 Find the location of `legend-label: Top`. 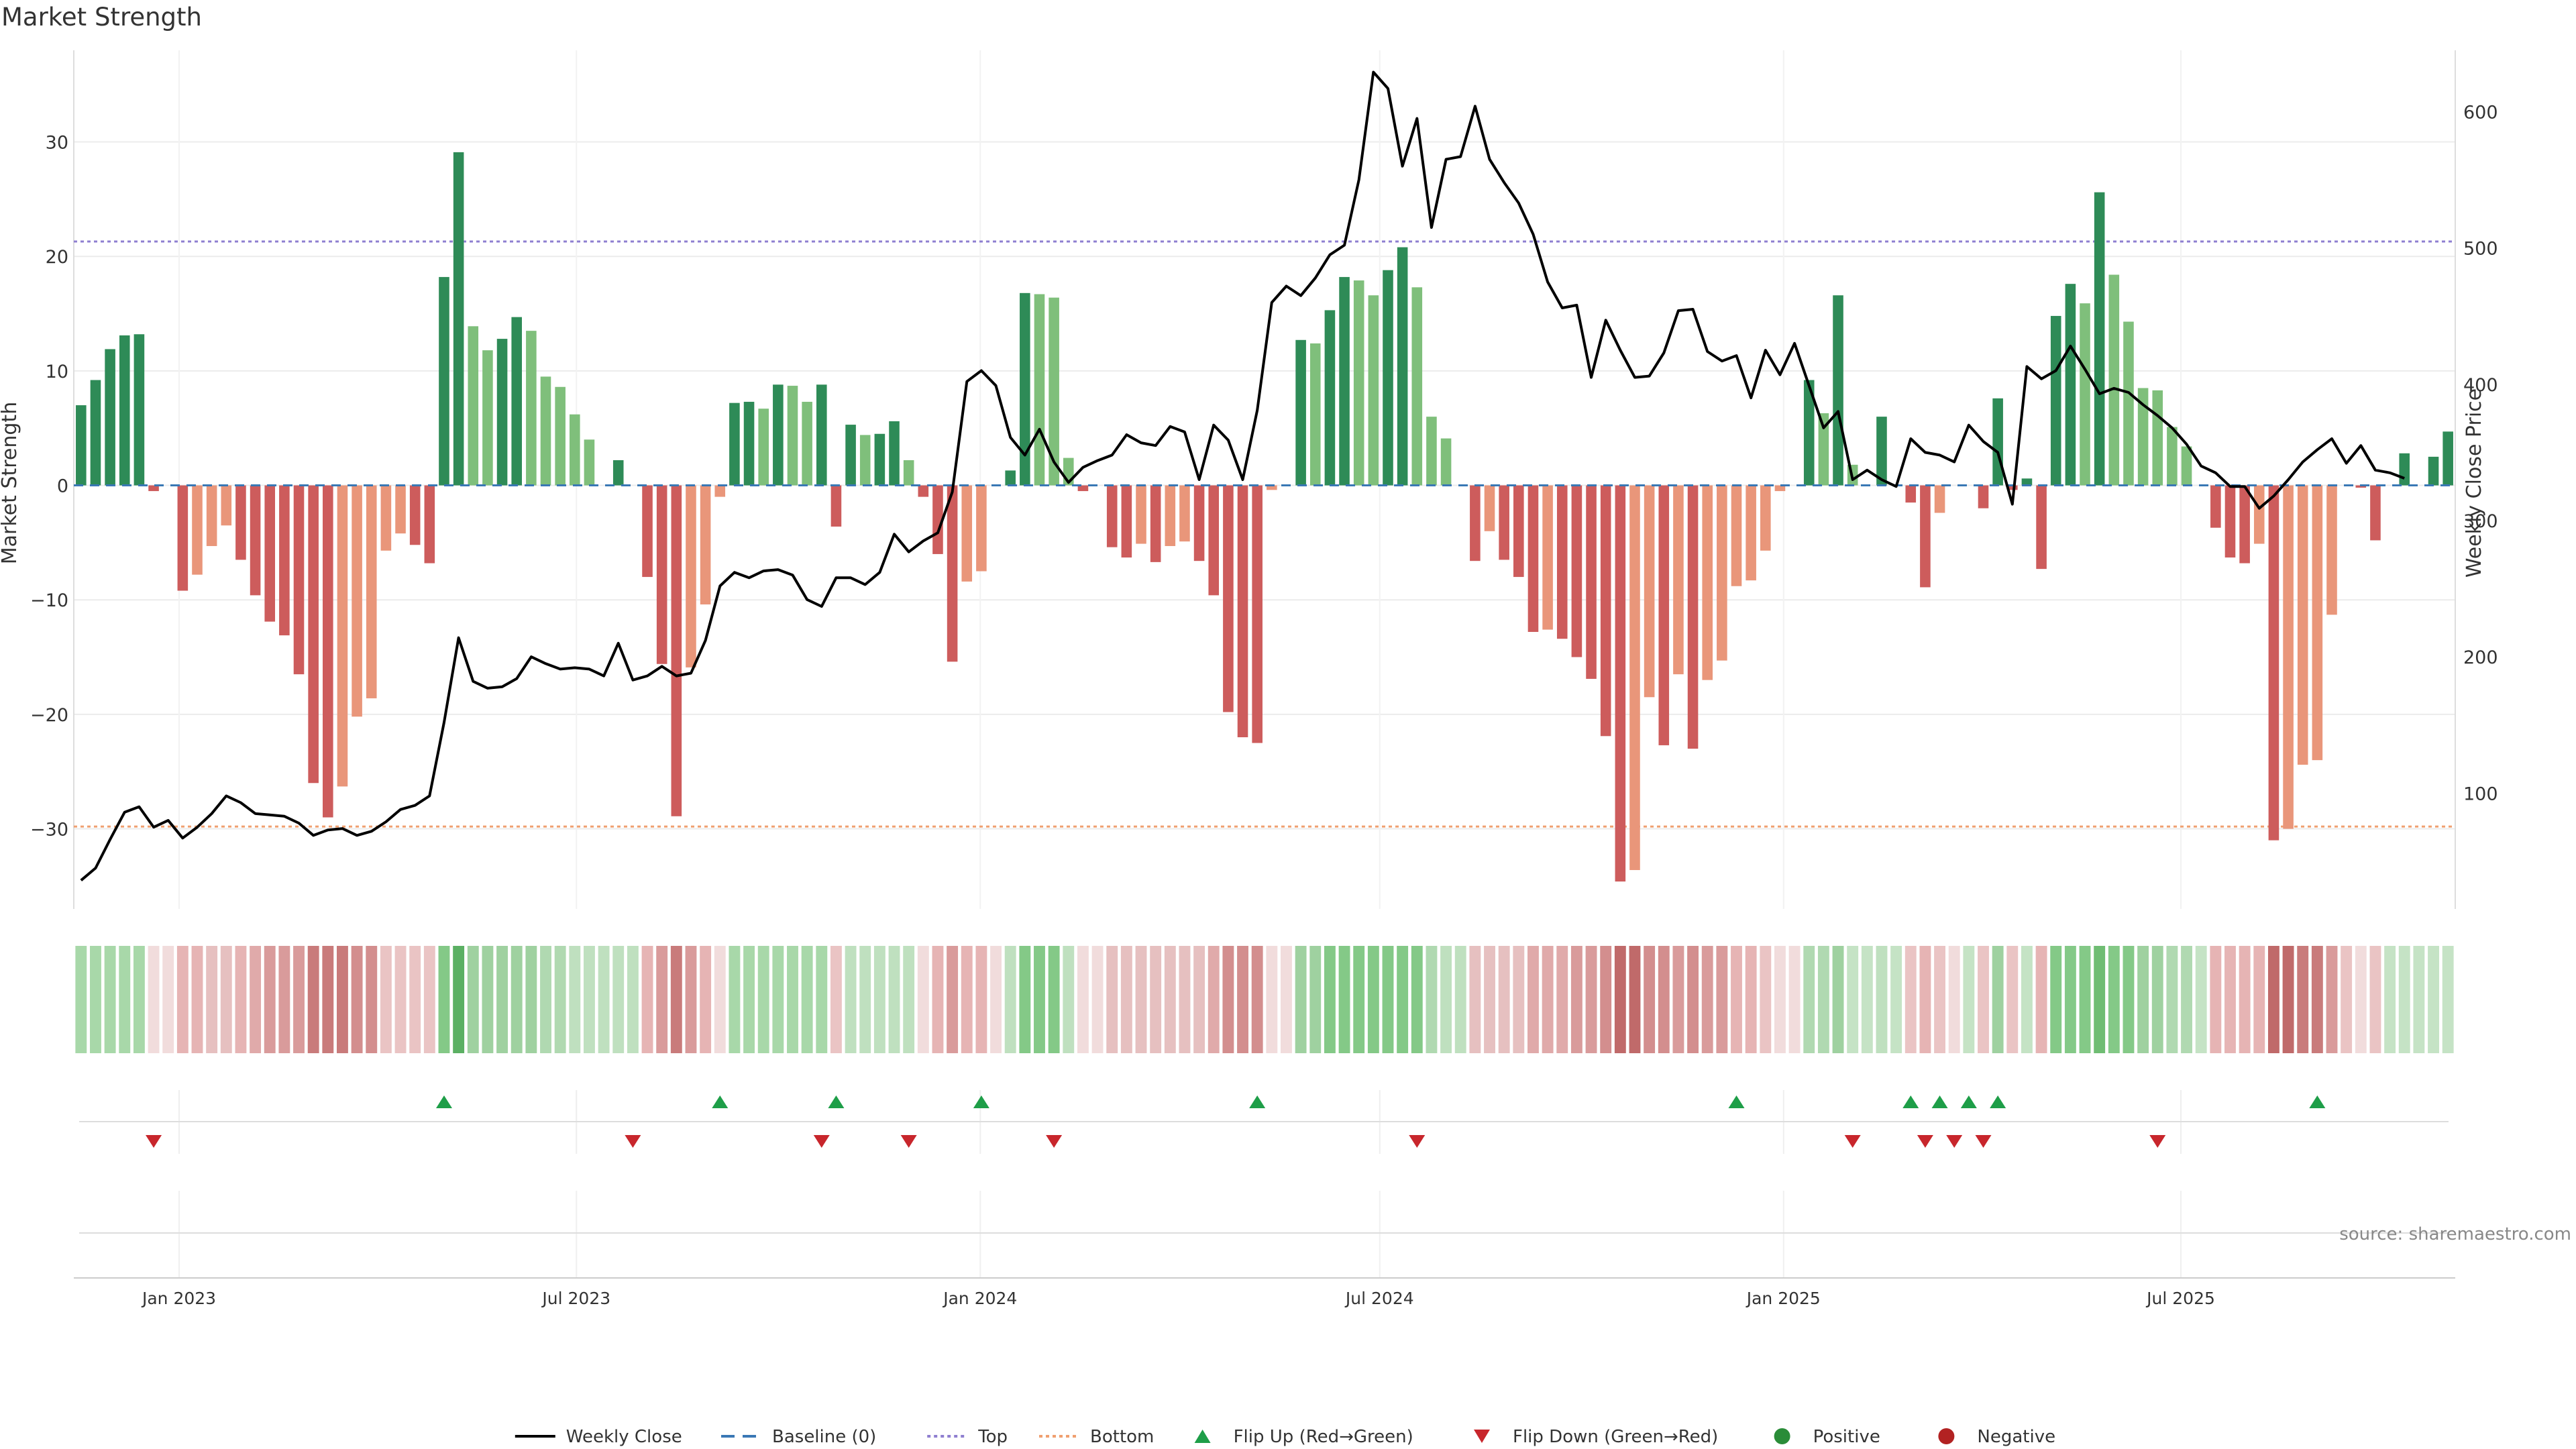

legend-label: Top is located at coordinates (992, 1437).